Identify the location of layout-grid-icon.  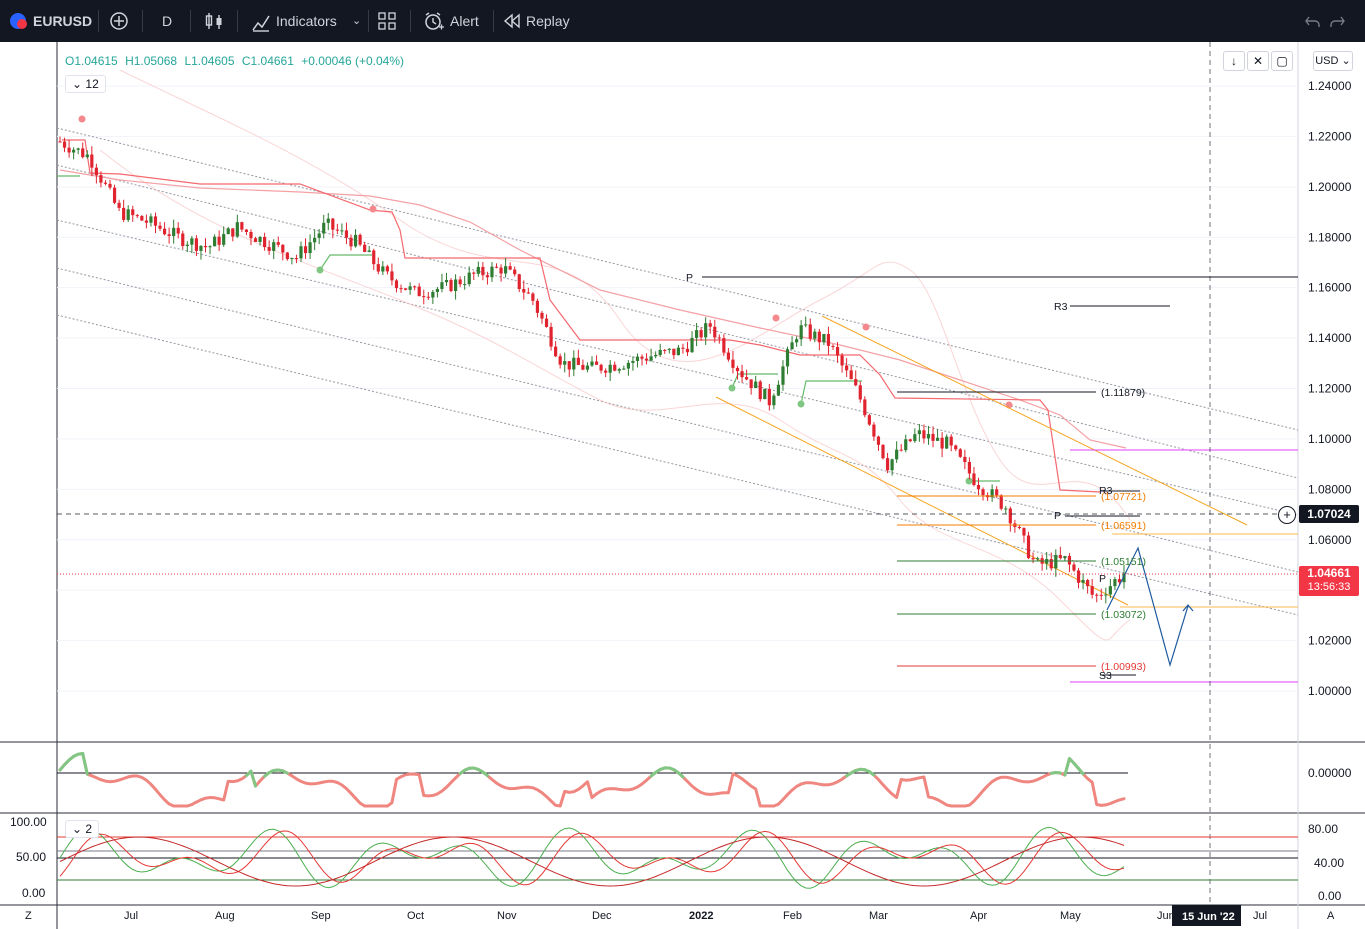
(387, 21).